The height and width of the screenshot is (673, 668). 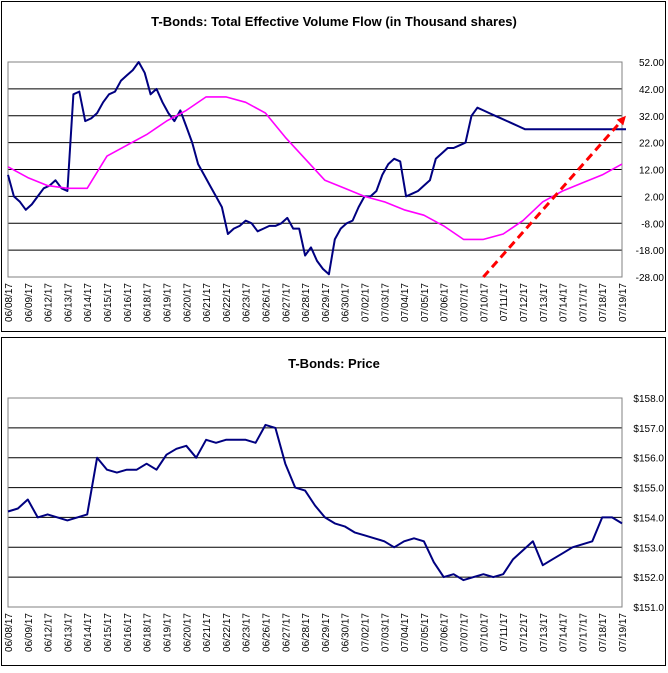 What do you see at coordinates (651, 63) in the screenshot?
I see `volume-y-tick-label: 52.00` at bounding box center [651, 63].